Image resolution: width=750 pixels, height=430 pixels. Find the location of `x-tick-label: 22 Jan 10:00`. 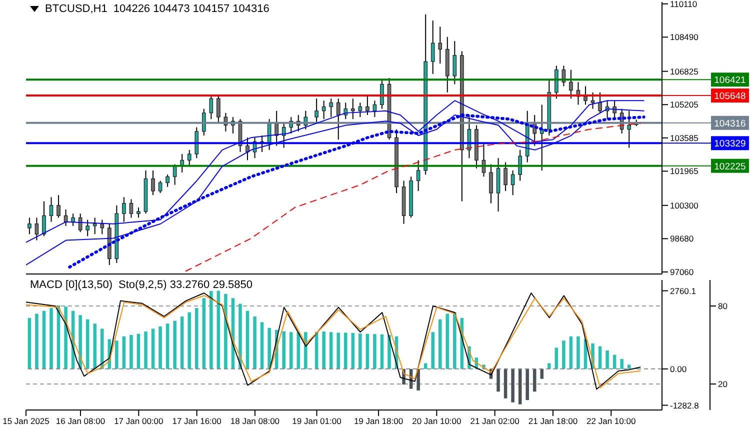

x-tick-label: 22 Jan 10:00 is located at coordinates (611, 421).